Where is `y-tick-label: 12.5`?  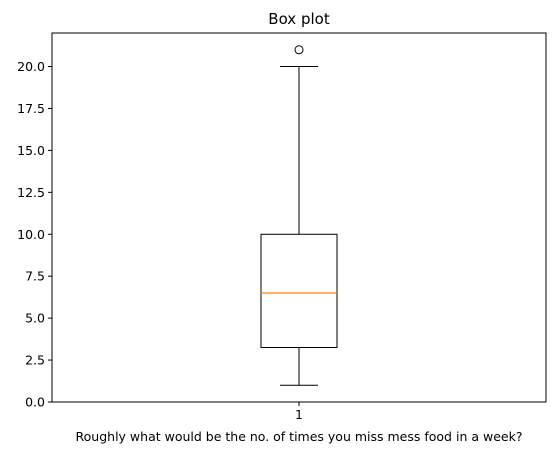
y-tick-label: 12.5 is located at coordinates (31, 192).